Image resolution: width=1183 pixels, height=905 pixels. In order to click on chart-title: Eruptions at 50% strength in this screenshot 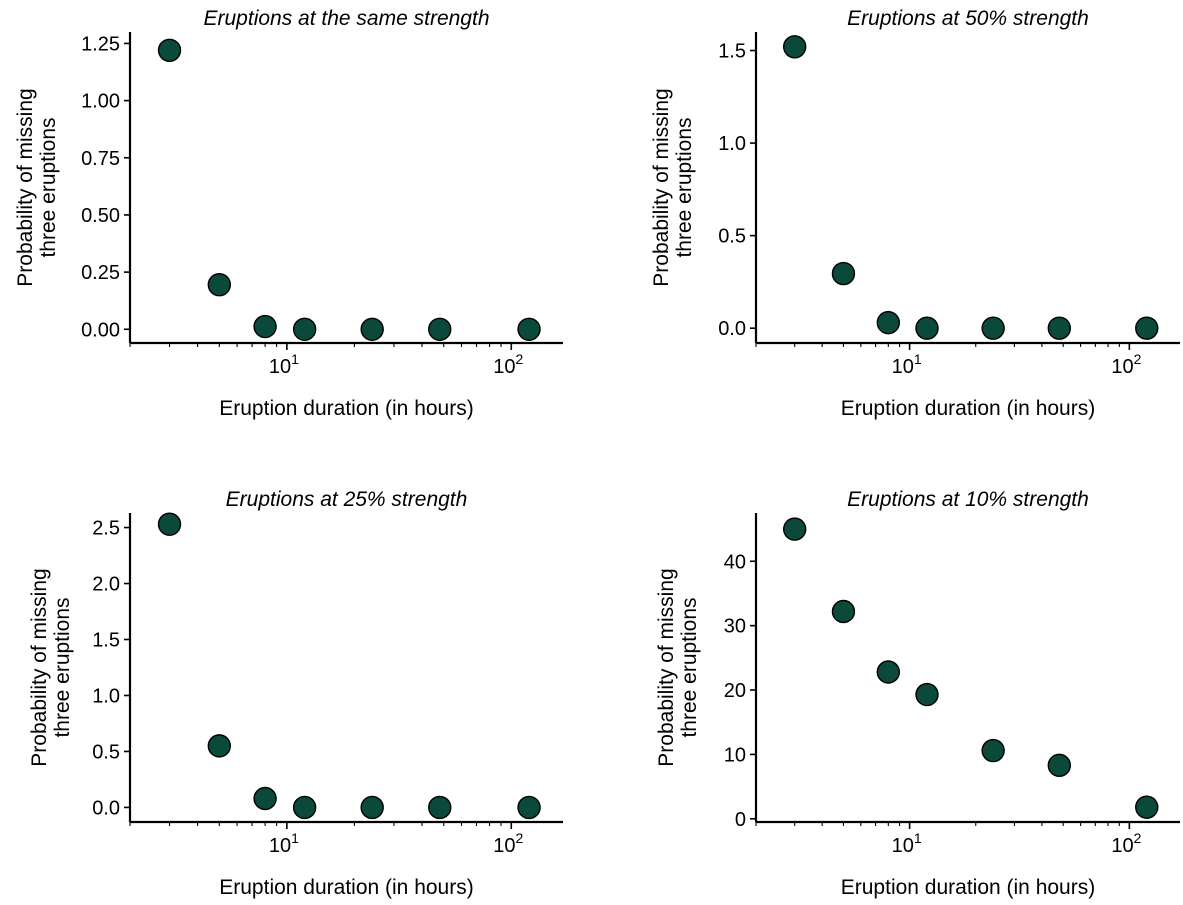, I will do `click(968, 18)`.